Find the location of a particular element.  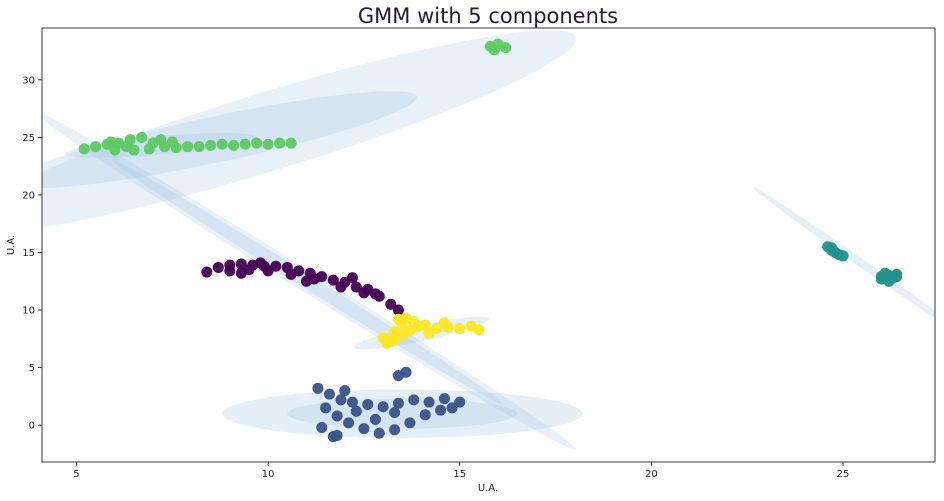

y-tick-label: 15 is located at coordinates (28, 253).